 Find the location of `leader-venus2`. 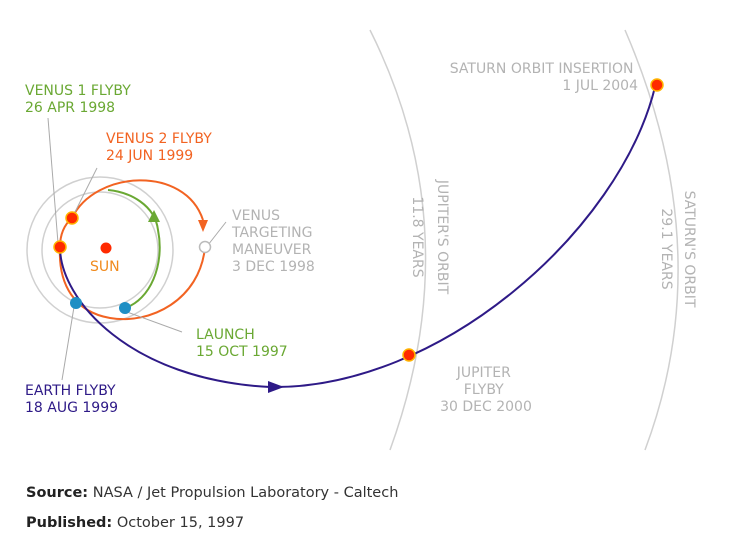

leader-venus2 is located at coordinates (85, 191).